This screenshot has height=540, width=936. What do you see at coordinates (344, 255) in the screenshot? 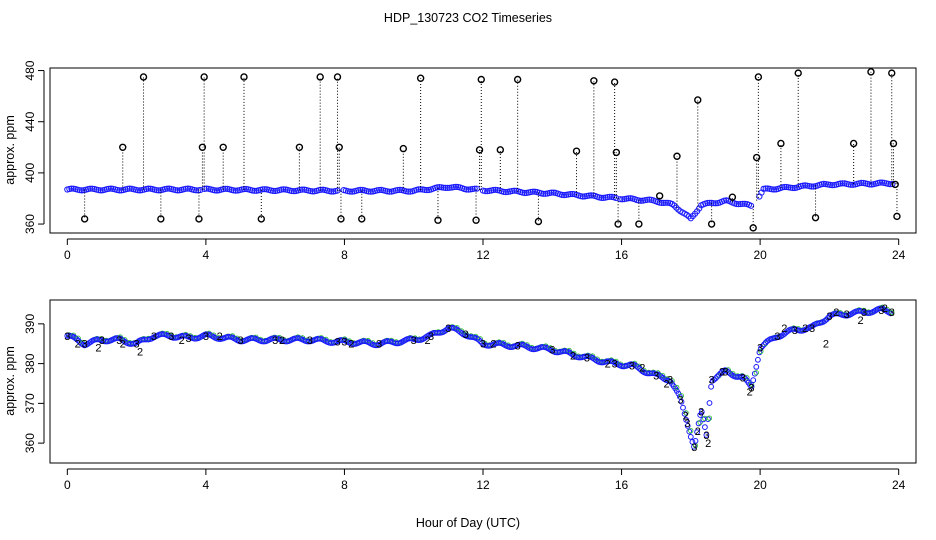
I see `top-x-tick-label: 8` at bounding box center [344, 255].